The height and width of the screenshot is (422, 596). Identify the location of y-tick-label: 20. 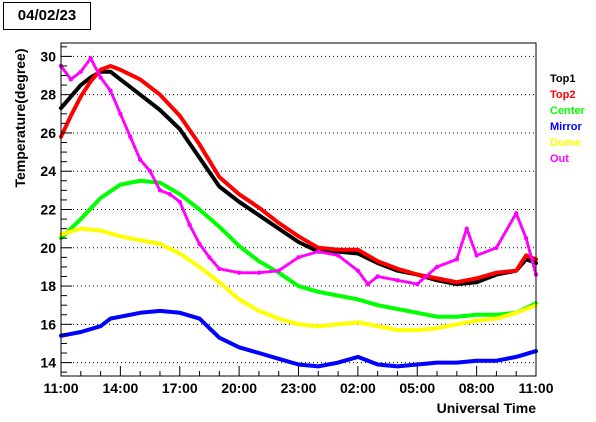
(48, 248).